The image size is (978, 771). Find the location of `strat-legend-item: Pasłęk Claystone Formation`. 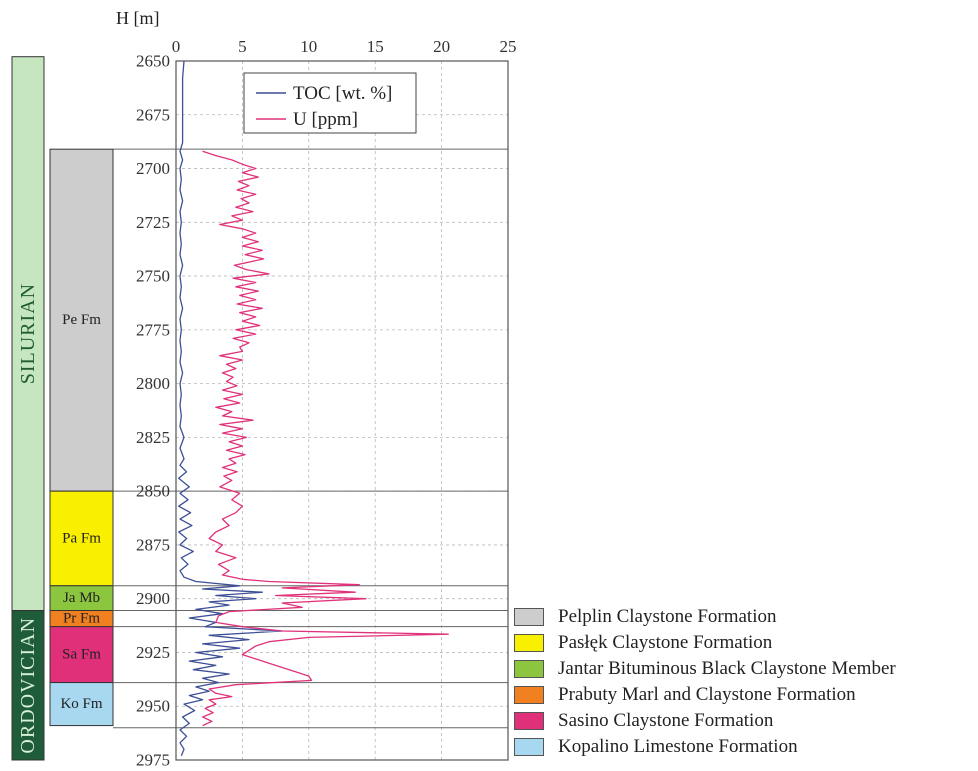

strat-legend-item: Pasłęk Claystone Formation is located at coordinates (705, 643).